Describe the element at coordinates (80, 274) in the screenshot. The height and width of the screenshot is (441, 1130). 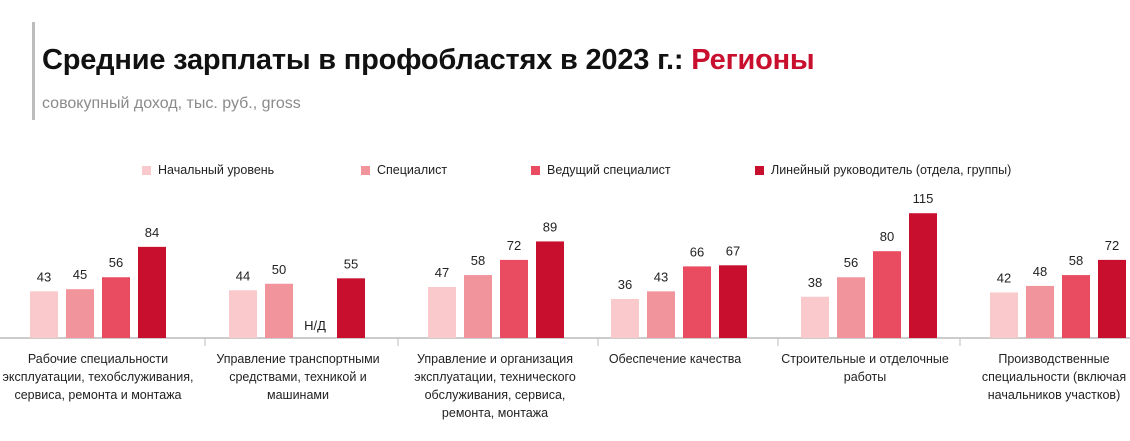
I see `data-label: 45` at that location.